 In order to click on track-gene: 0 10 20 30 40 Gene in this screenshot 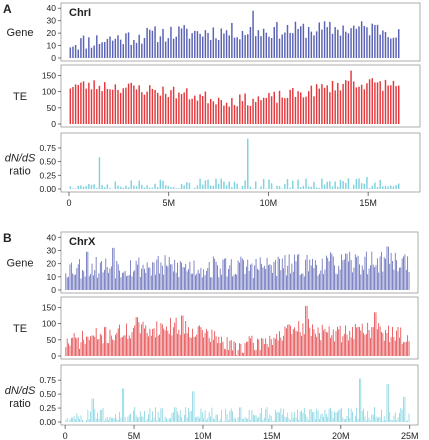, I will do `click(214, 32)`.